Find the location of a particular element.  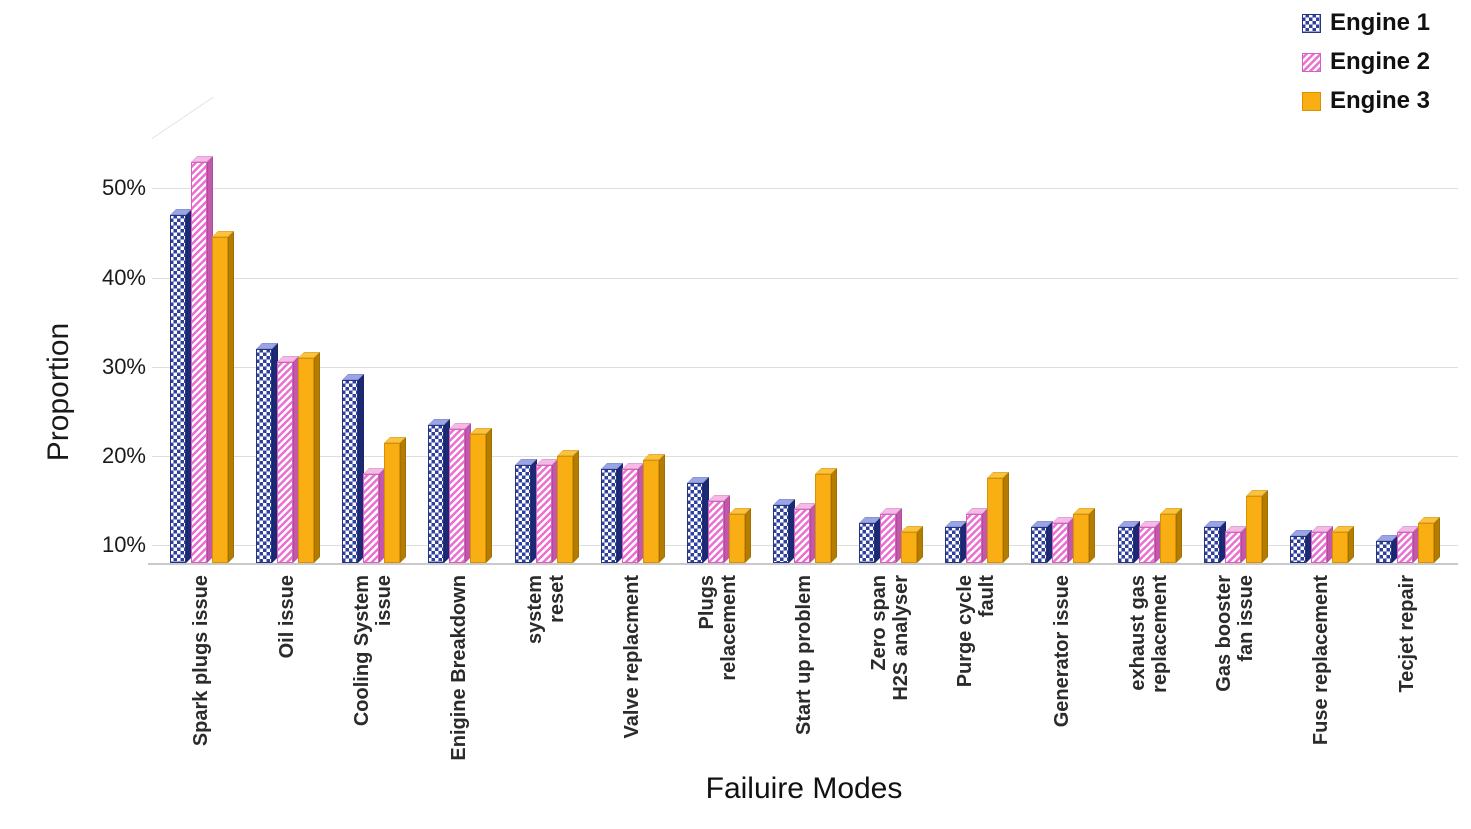

x-axis-category-label: Oil issue is located at coordinates (287, 675).